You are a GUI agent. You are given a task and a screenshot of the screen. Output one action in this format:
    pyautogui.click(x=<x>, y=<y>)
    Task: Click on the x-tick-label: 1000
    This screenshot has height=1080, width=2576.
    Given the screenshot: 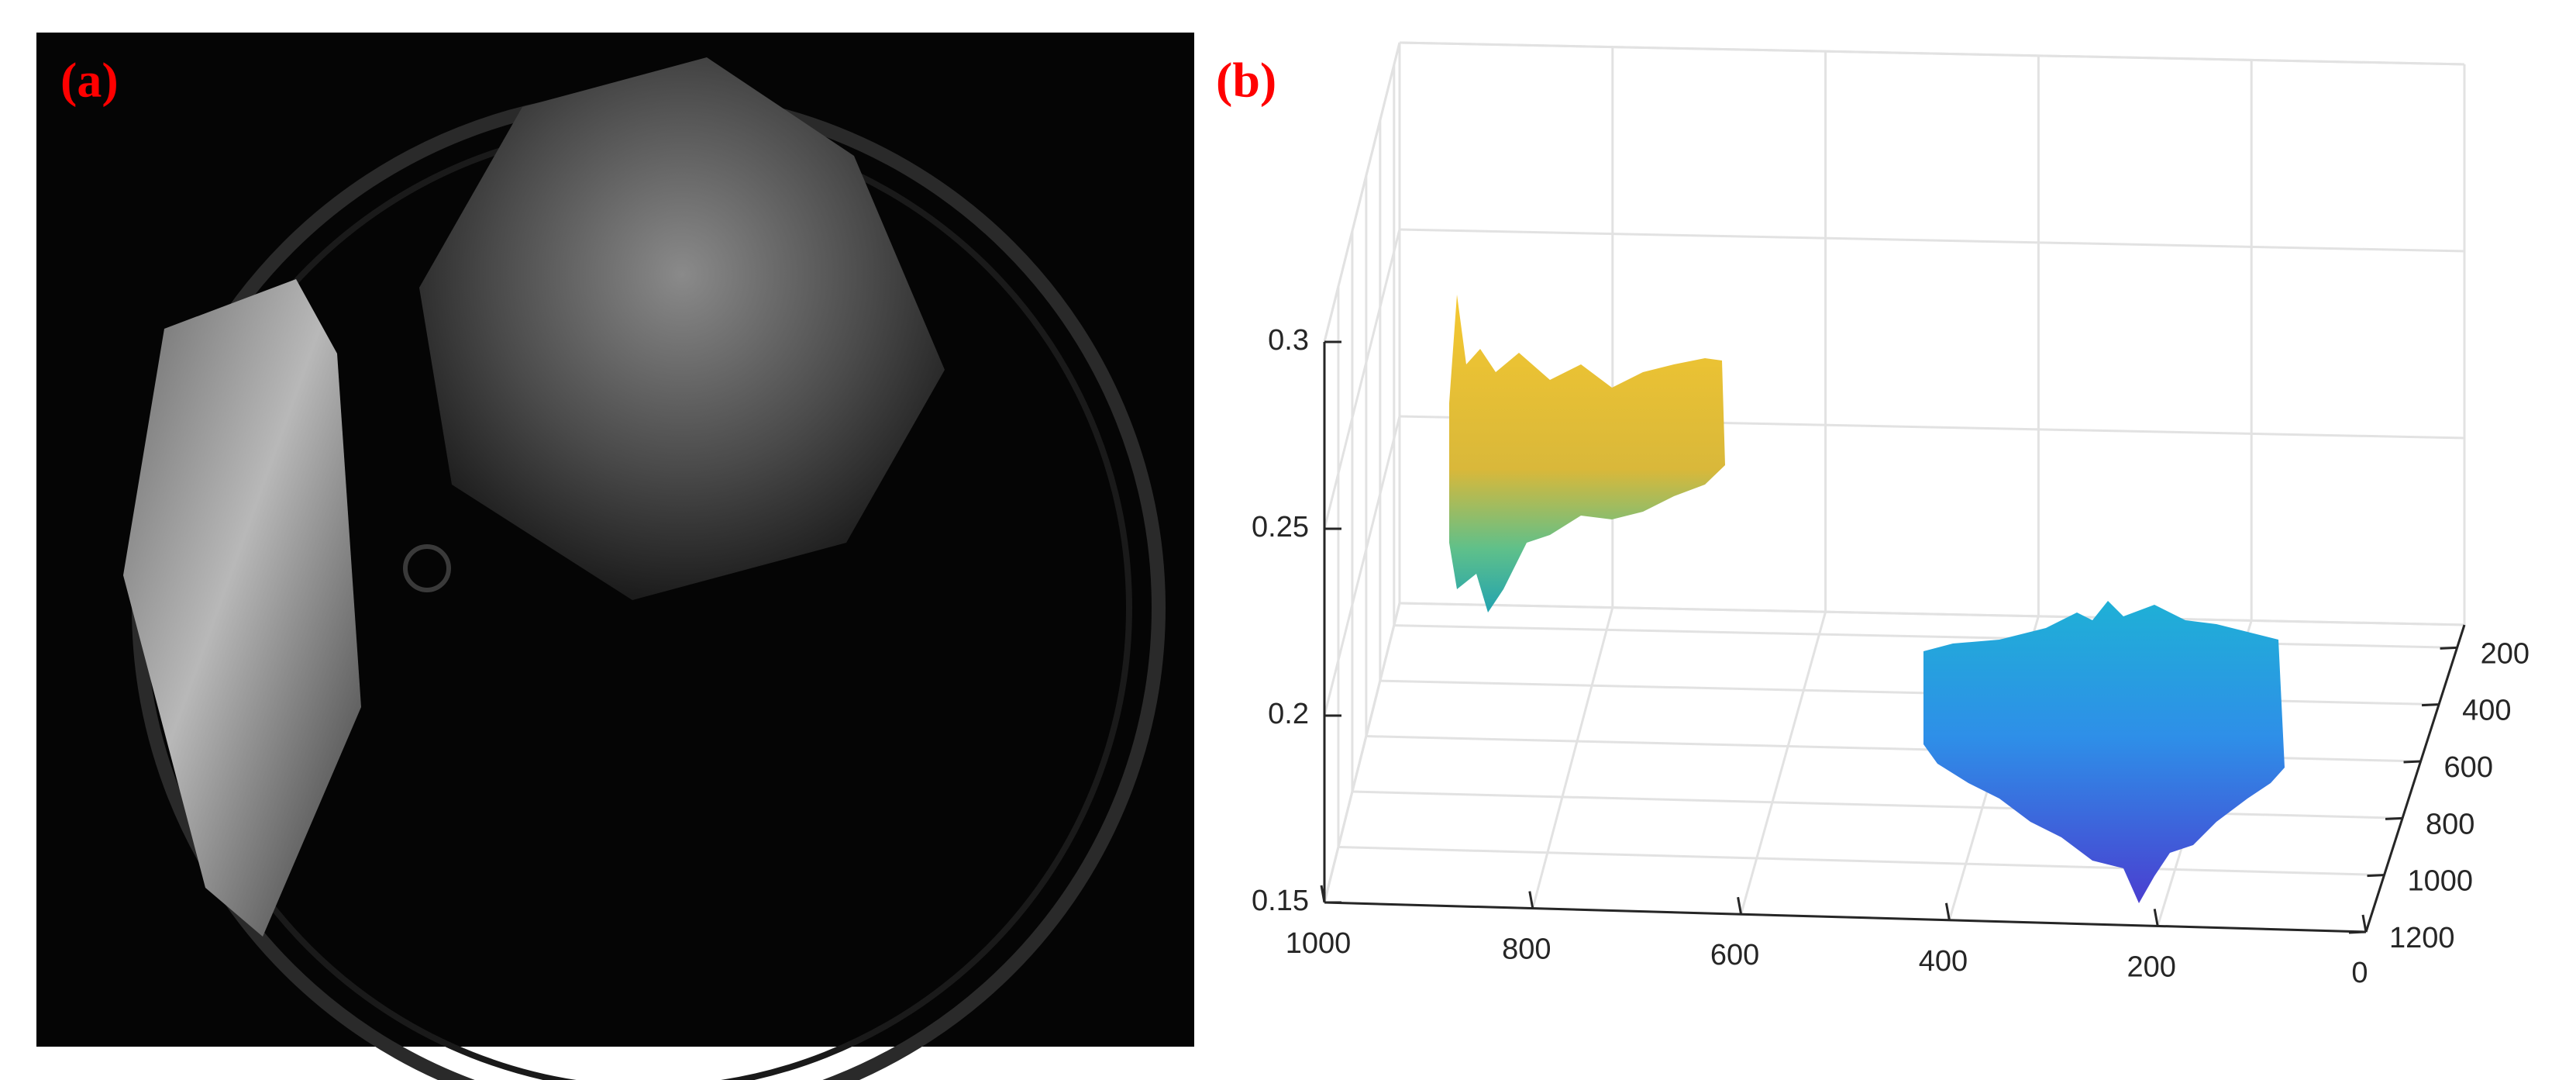 What is the action you would take?
    pyautogui.click(x=1319, y=943)
    